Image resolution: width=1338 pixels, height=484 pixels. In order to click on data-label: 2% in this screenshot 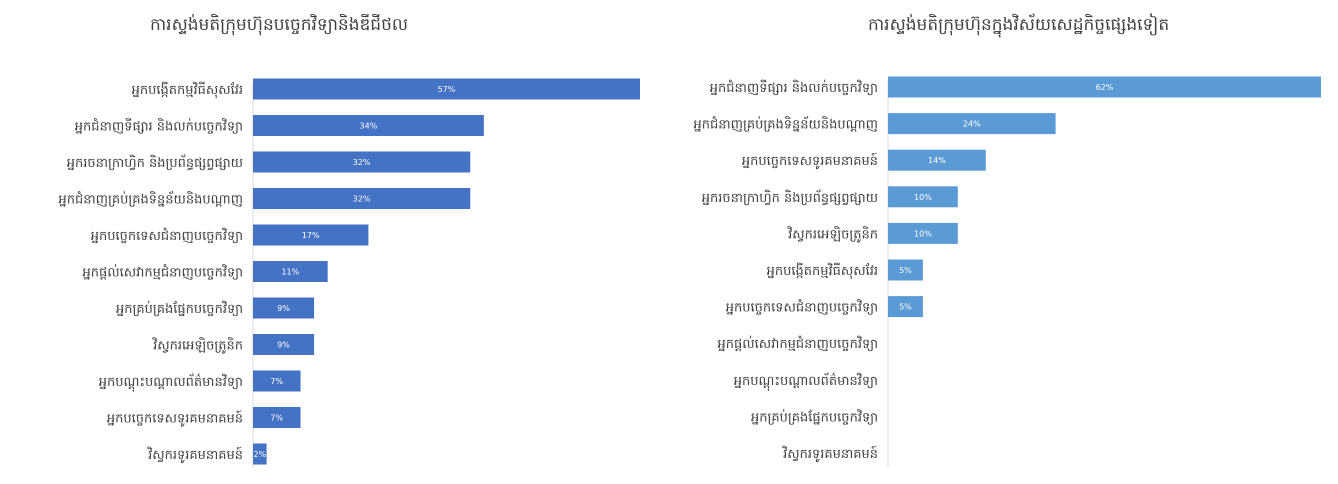, I will do `click(259, 454)`.